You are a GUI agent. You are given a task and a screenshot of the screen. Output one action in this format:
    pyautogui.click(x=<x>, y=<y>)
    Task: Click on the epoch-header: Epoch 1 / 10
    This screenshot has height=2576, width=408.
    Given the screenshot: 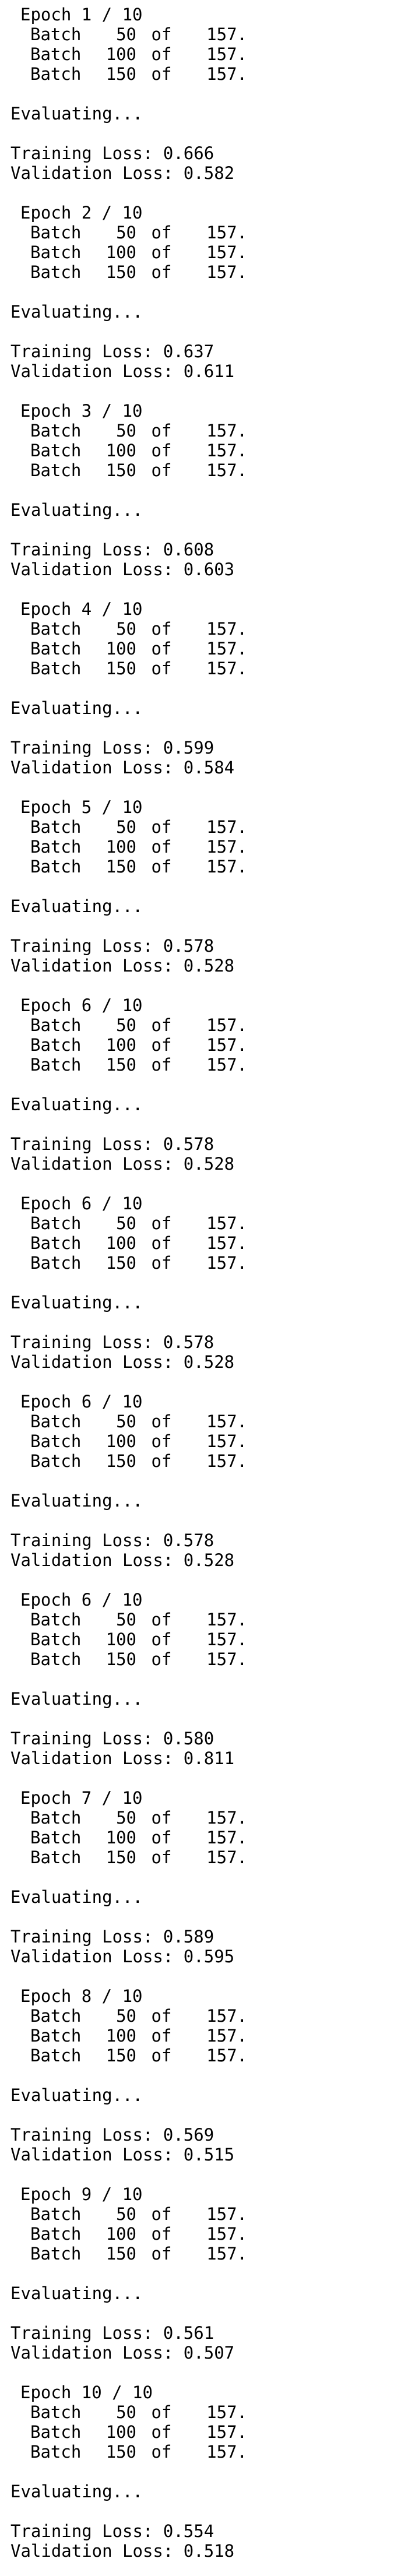 What is the action you would take?
    pyautogui.click(x=81, y=15)
    